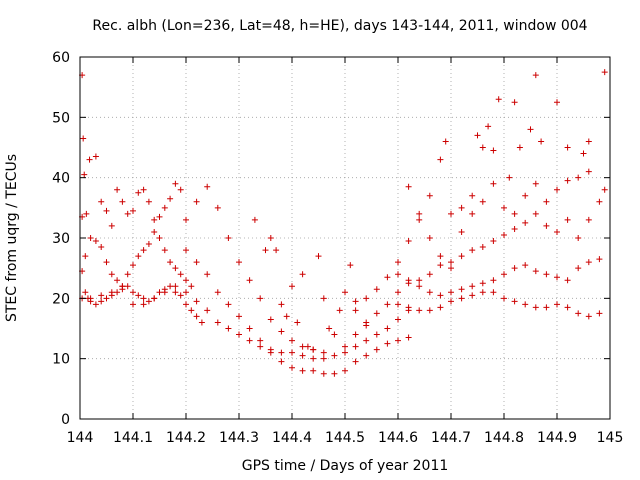 The image size is (640, 480). What do you see at coordinates (61, 179) in the screenshot?
I see `y-tick-label: 40` at bounding box center [61, 179].